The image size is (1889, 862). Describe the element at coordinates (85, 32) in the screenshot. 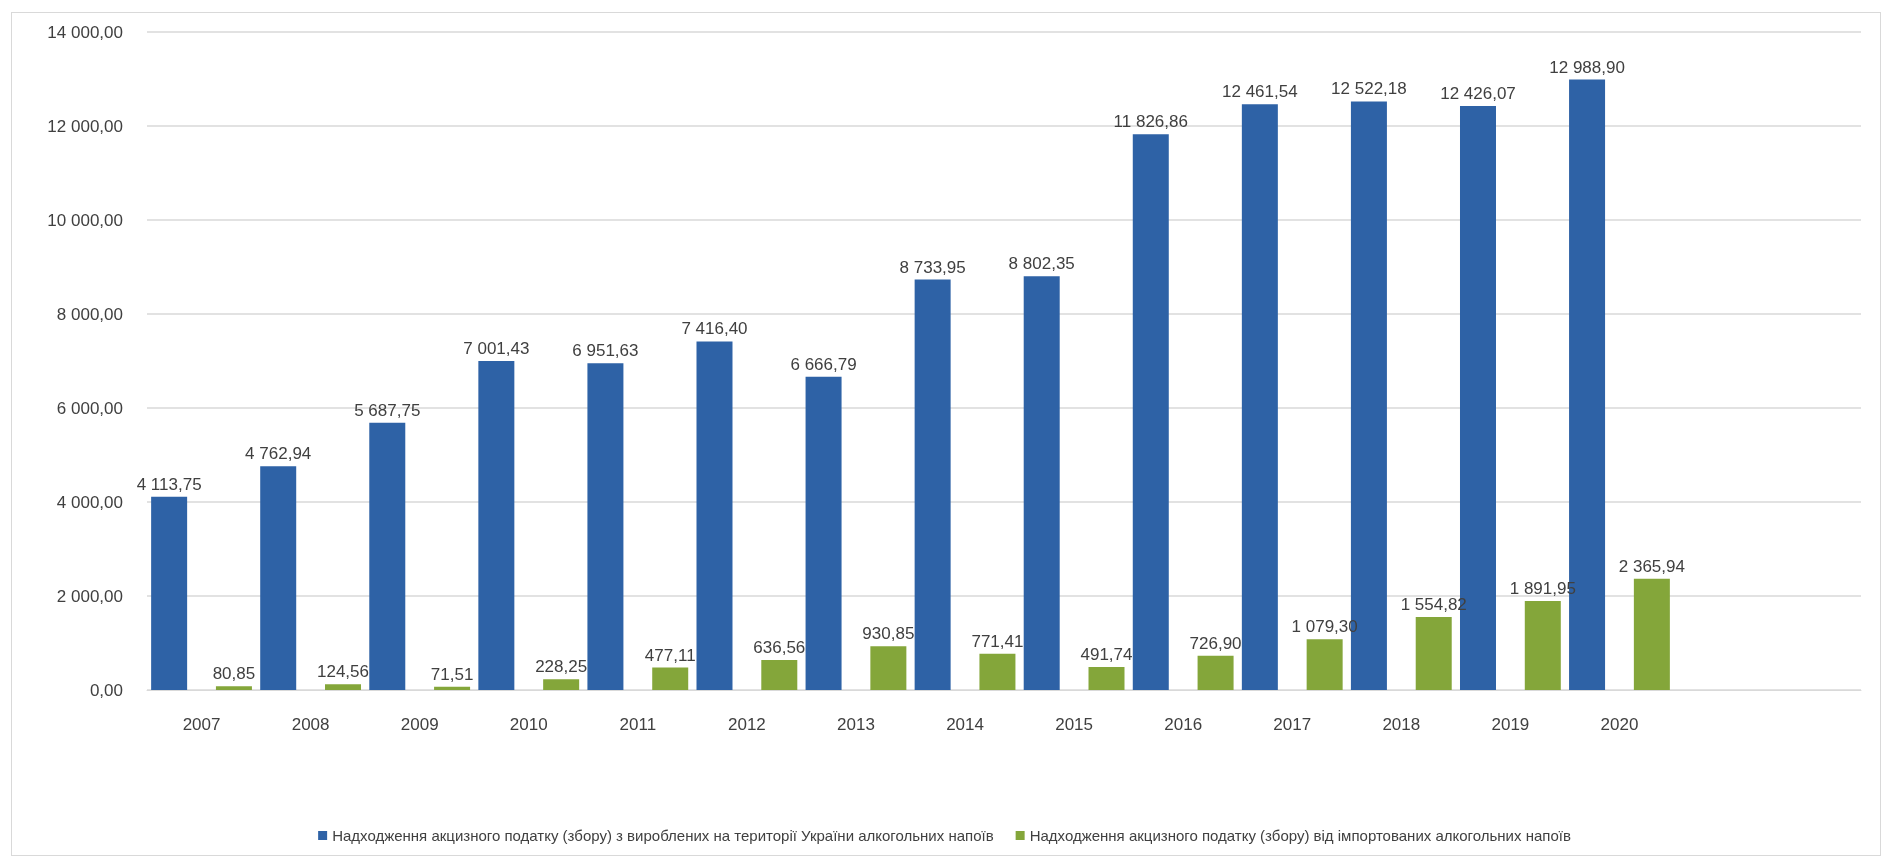

I see `y-tick-label: 14 000,00` at that location.